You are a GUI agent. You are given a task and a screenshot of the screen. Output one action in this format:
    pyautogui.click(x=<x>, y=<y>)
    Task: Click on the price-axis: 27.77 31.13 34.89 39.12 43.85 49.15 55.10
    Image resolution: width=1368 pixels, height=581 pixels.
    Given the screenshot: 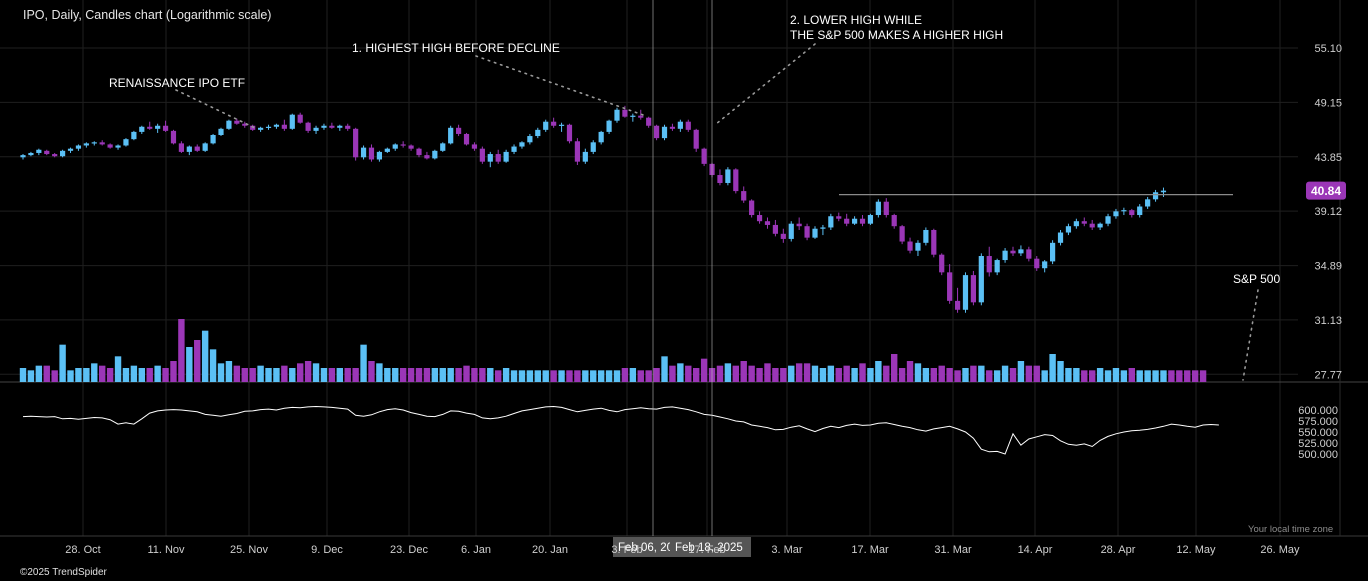 What is the action you would take?
    pyautogui.click(x=1328, y=212)
    